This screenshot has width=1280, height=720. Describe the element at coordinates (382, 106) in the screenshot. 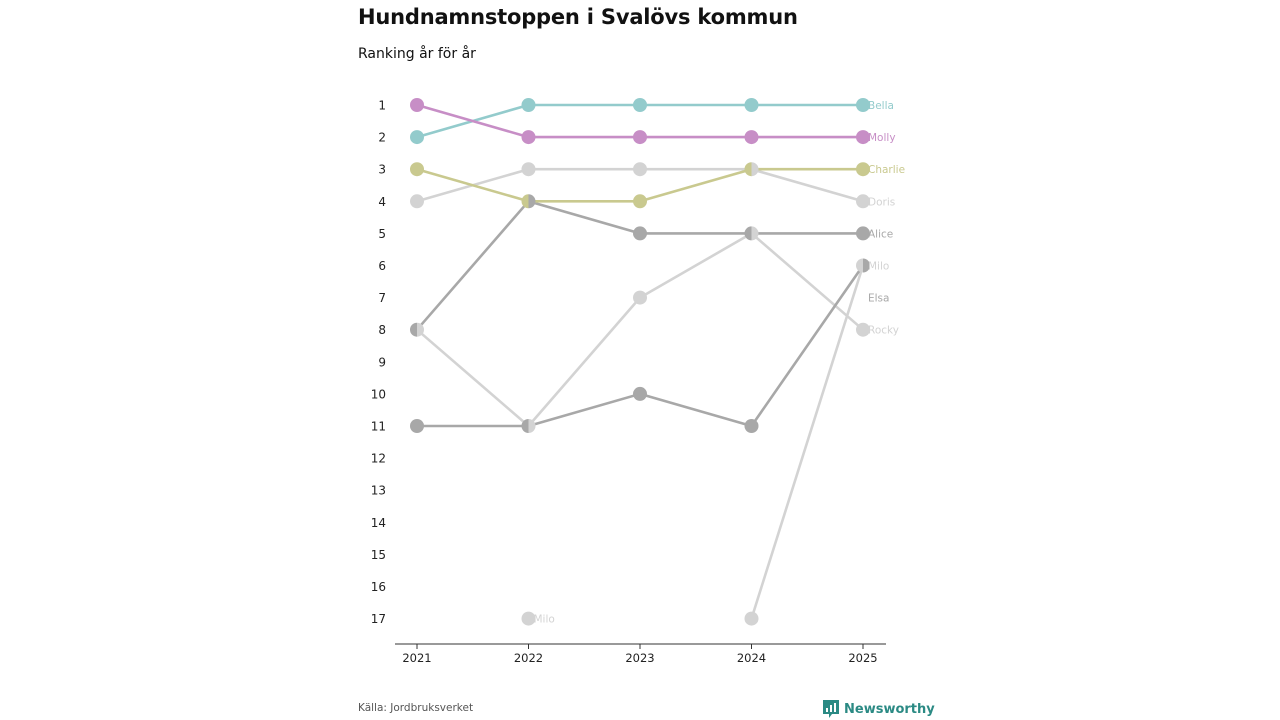

I see `y-tick-label: 1` at that location.